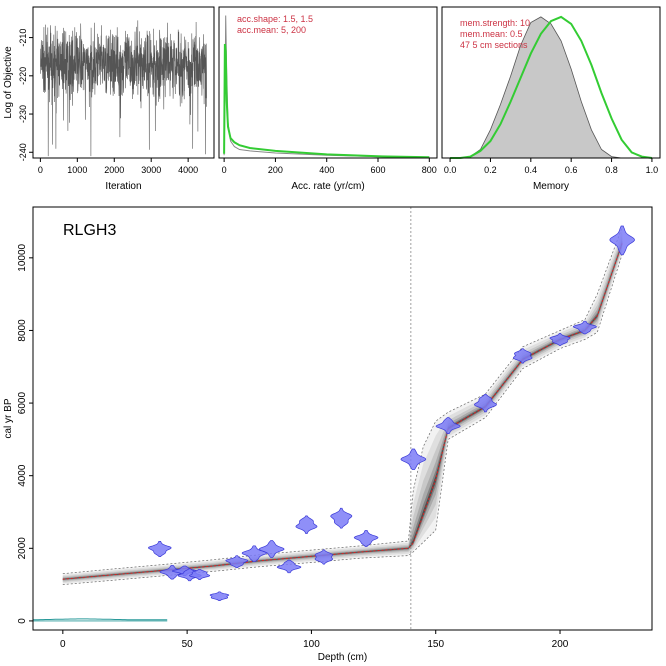  I want to click on x-tick-label: 50, so click(188, 644).